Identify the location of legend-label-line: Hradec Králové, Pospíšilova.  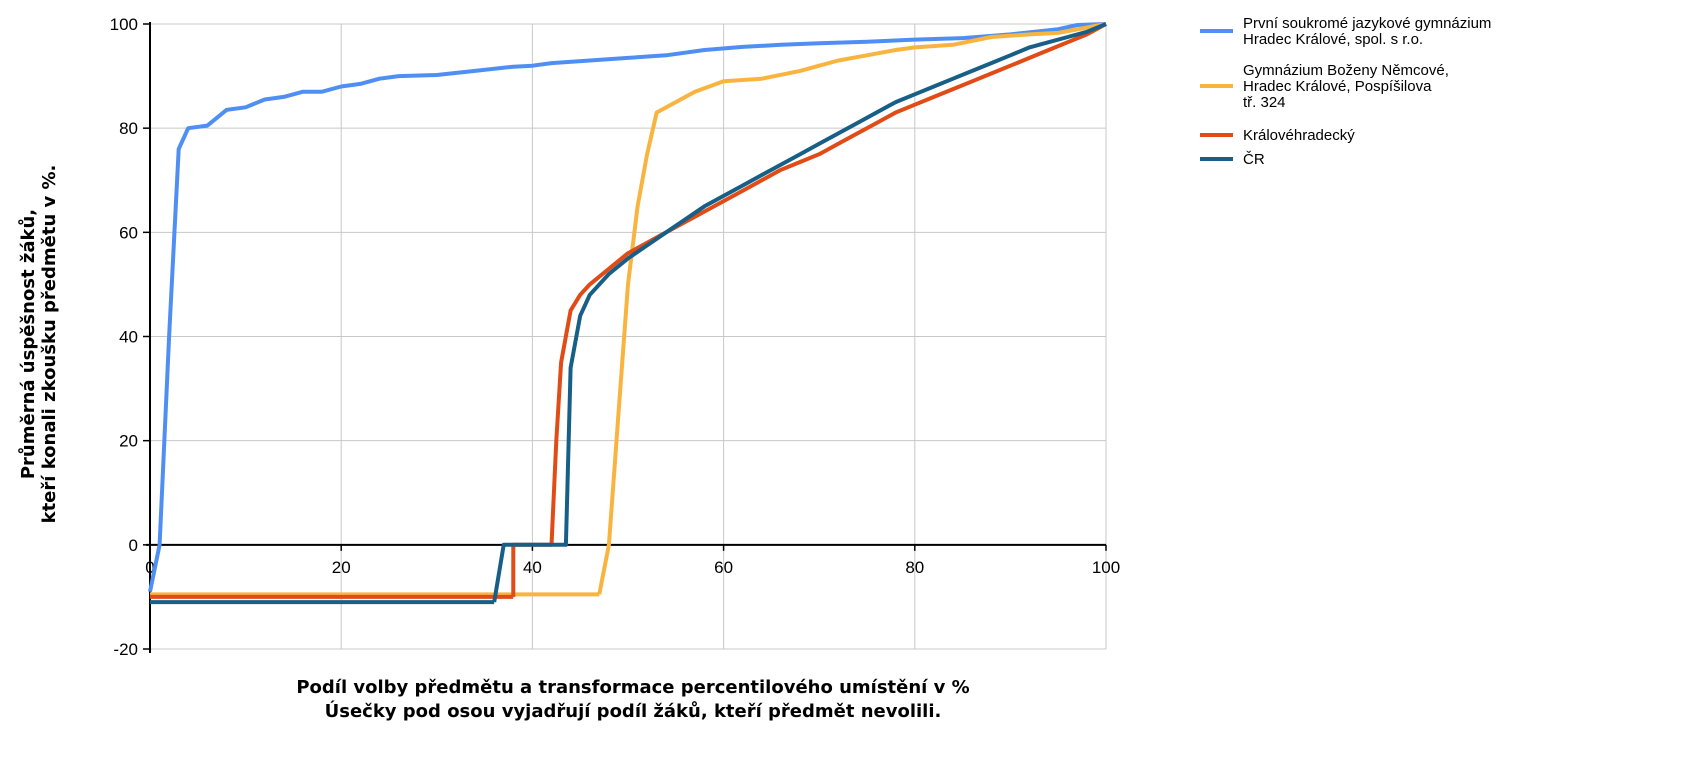
(1337, 86).